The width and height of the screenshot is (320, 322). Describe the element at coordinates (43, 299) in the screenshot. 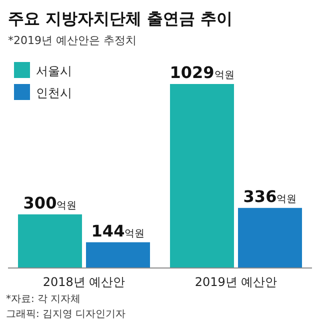

I see `text: *자료: 각 지자체` at that location.